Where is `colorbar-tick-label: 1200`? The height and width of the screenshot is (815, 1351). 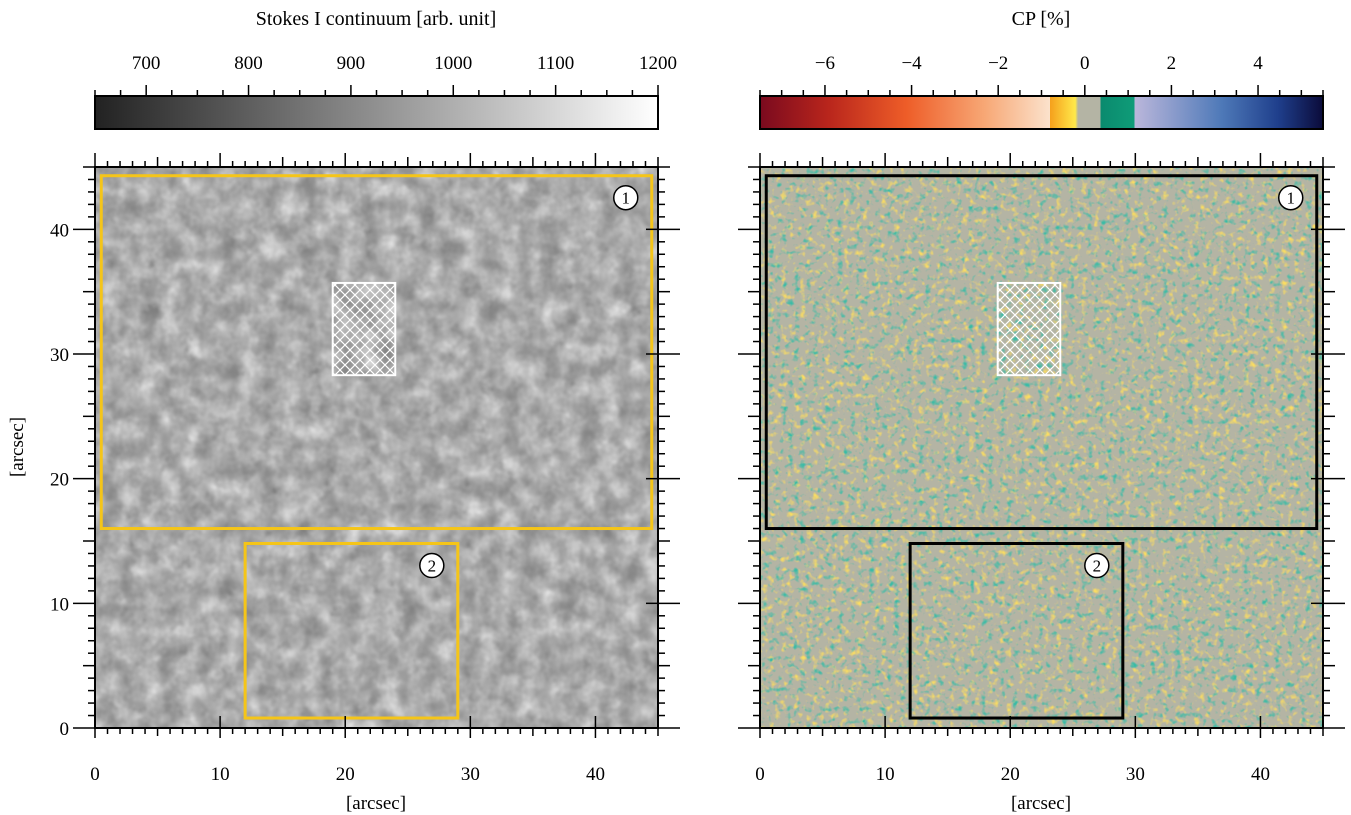
colorbar-tick-label: 1200 is located at coordinates (658, 63).